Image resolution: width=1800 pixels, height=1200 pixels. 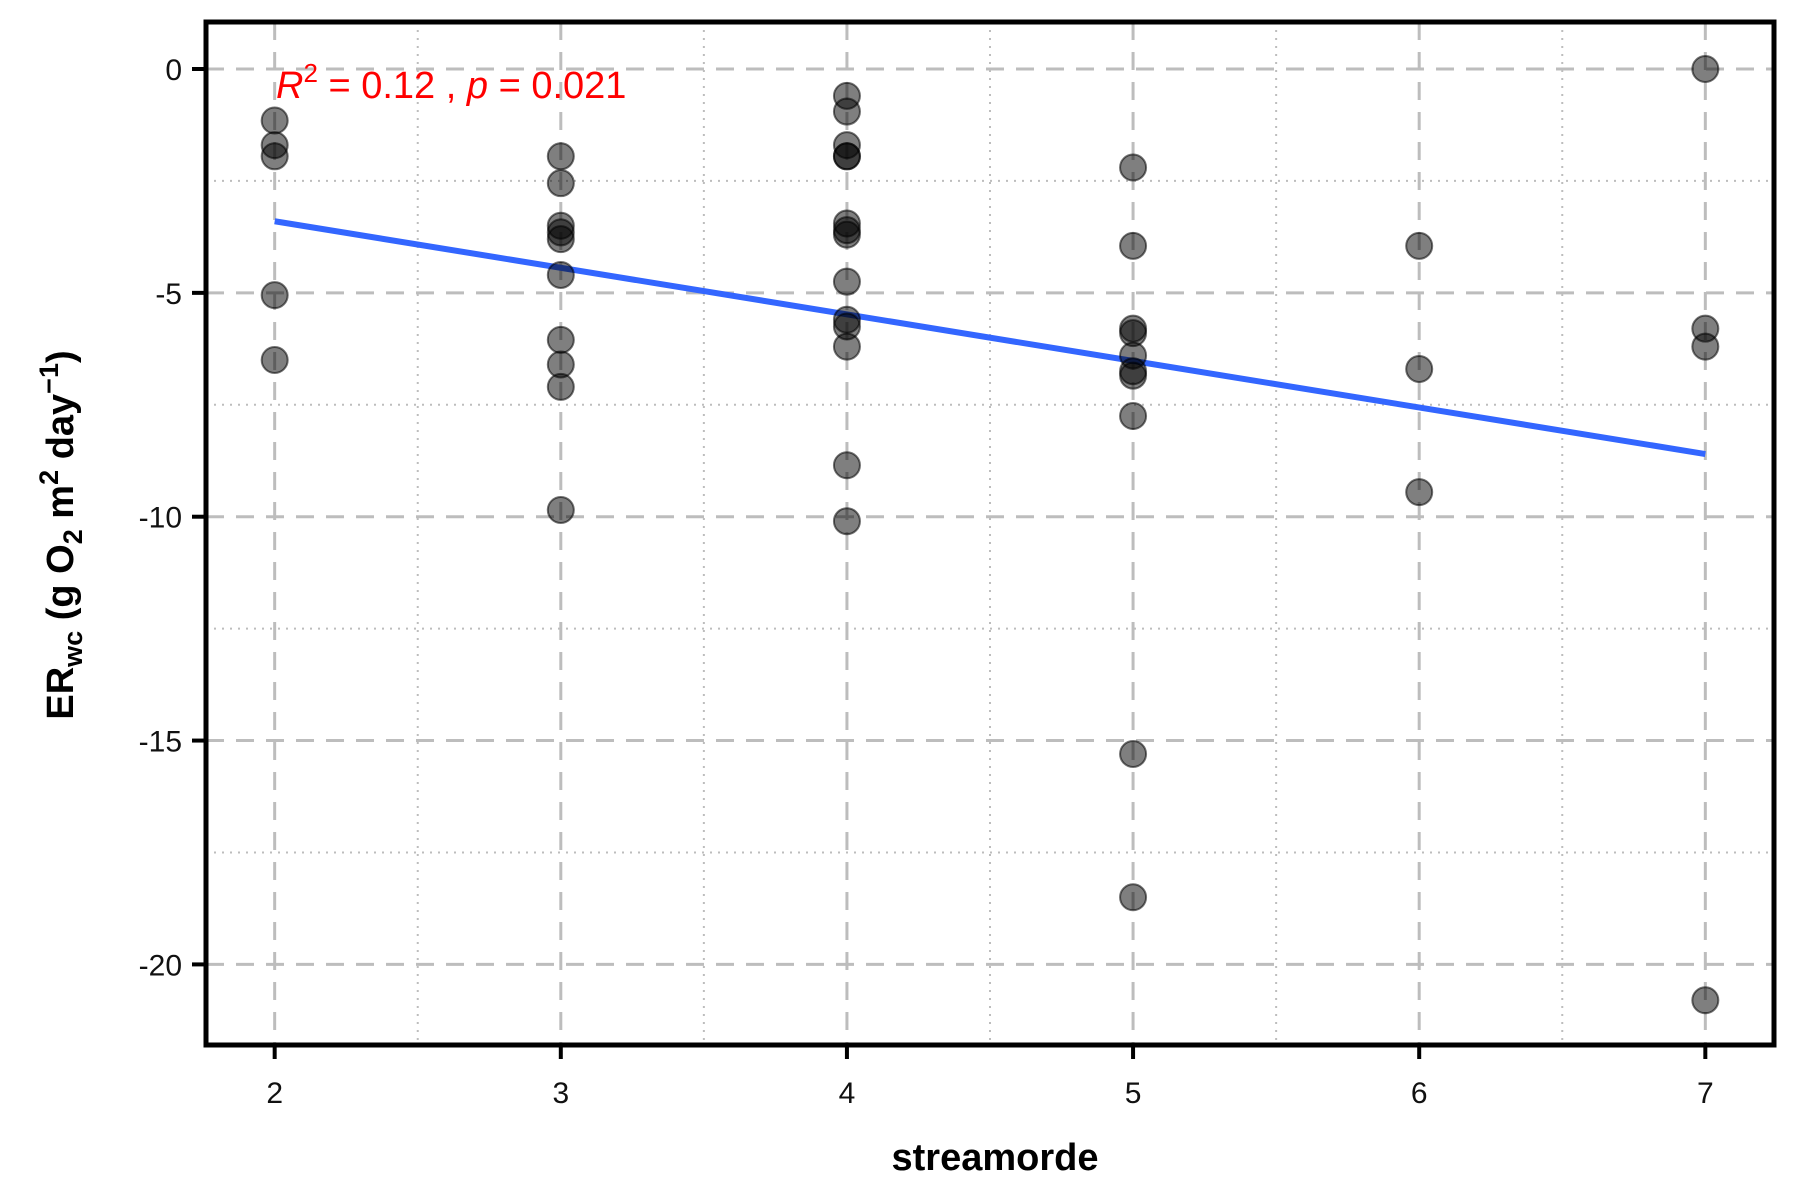 What do you see at coordinates (1419, 1093) in the screenshot?
I see `x-tick-label: 6` at bounding box center [1419, 1093].